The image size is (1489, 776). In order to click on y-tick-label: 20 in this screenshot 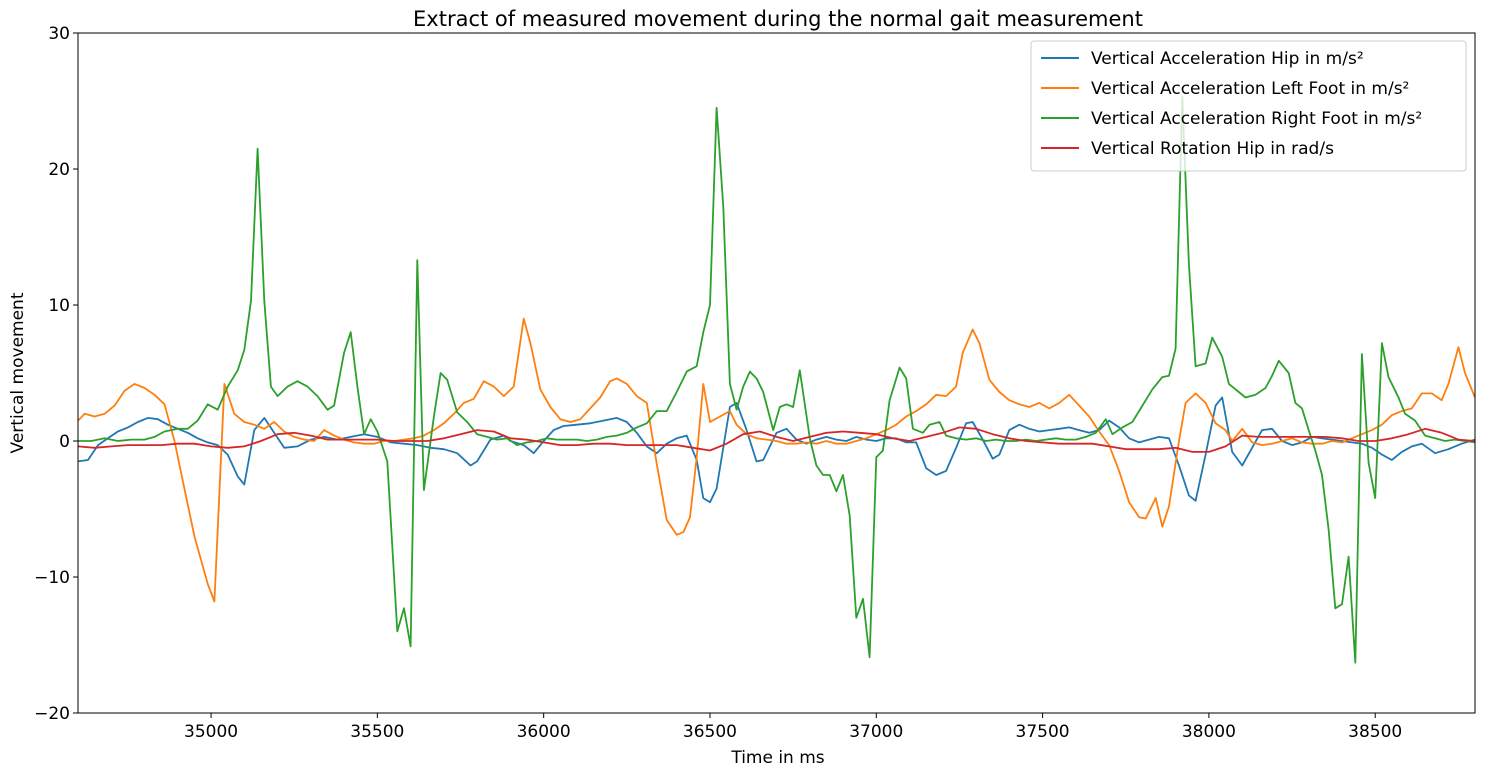, I will do `click(59, 170)`.